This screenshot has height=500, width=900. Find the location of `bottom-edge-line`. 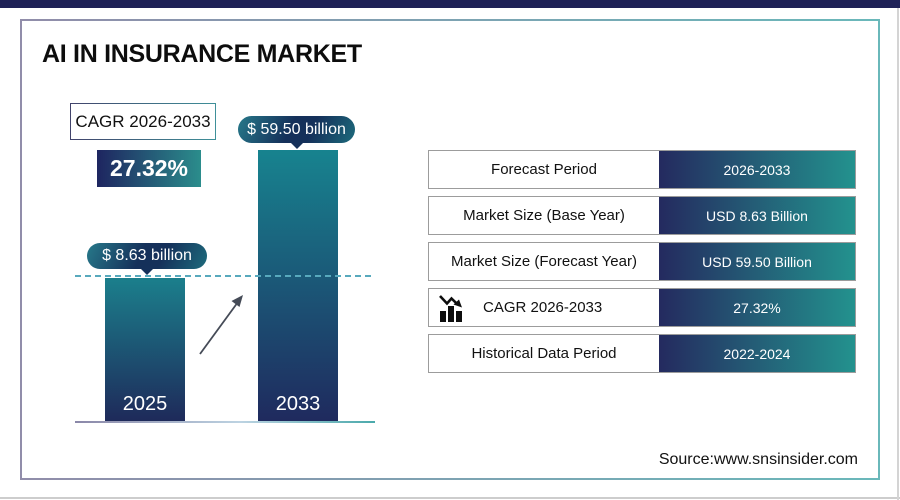

bottom-edge-line is located at coordinates (450, 498).